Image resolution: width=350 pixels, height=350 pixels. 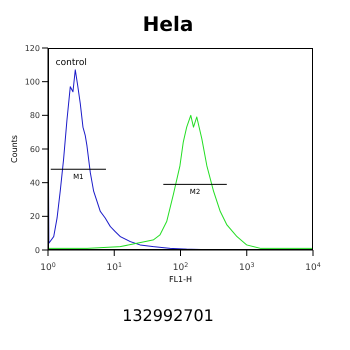 I want to click on x-tick-label: 10$^{4}$, so click(x=313, y=267).